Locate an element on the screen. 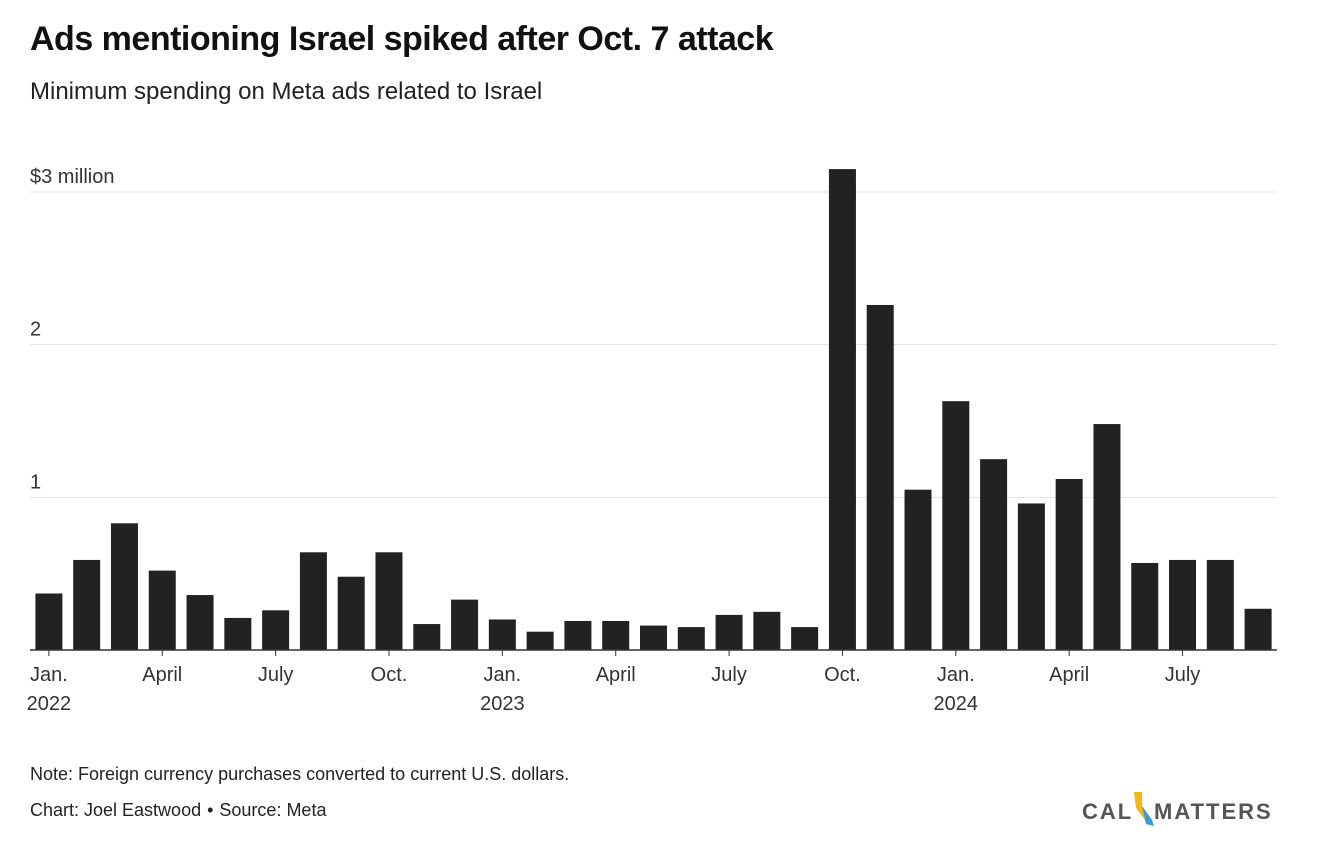  calmatters-logo: CAL MATTERS is located at coordinates (1182, 810).